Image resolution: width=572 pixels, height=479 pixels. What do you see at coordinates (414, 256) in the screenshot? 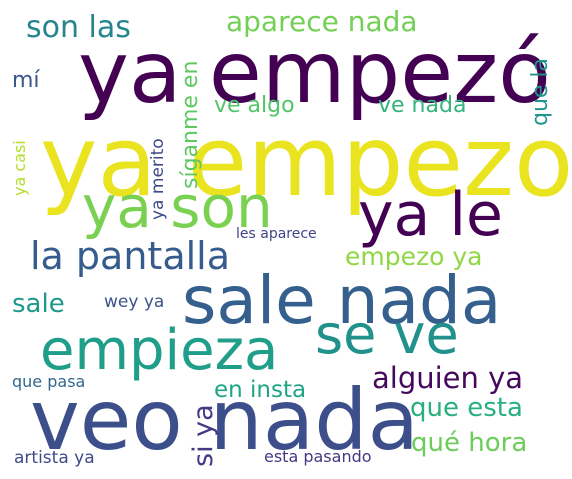
I see `word-empezo-ya: empezo ya` at bounding box center [414, 256].